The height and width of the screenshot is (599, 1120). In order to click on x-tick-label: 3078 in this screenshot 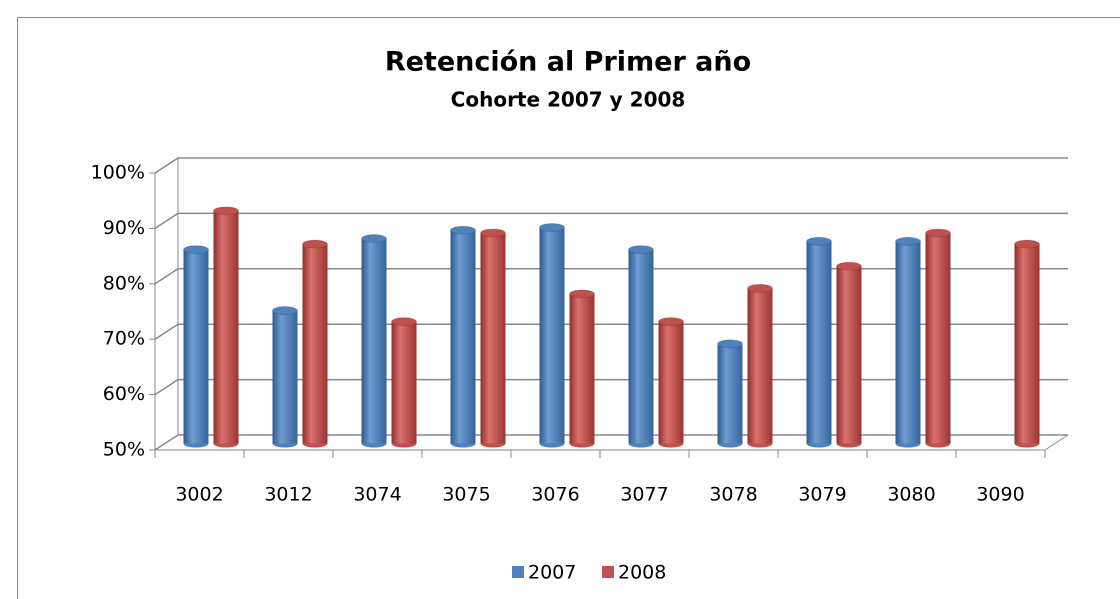, I will do `click(733, 495)`.